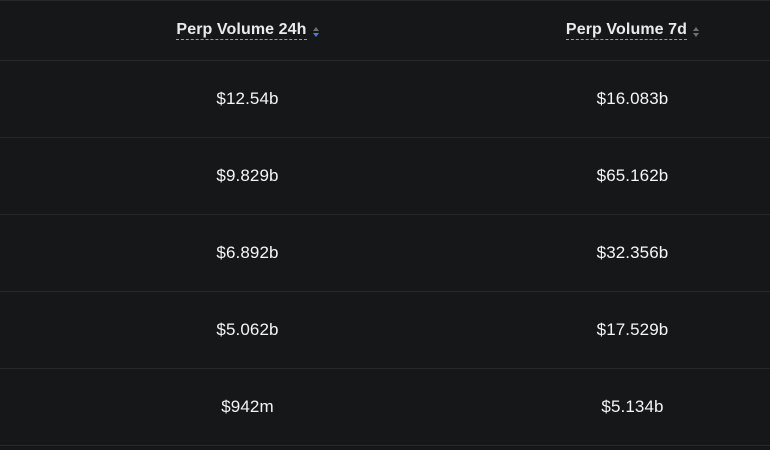 The image size is (770, 450). I want to click on cell-perp-volume-24h: $6.892b, so click(247, 252).